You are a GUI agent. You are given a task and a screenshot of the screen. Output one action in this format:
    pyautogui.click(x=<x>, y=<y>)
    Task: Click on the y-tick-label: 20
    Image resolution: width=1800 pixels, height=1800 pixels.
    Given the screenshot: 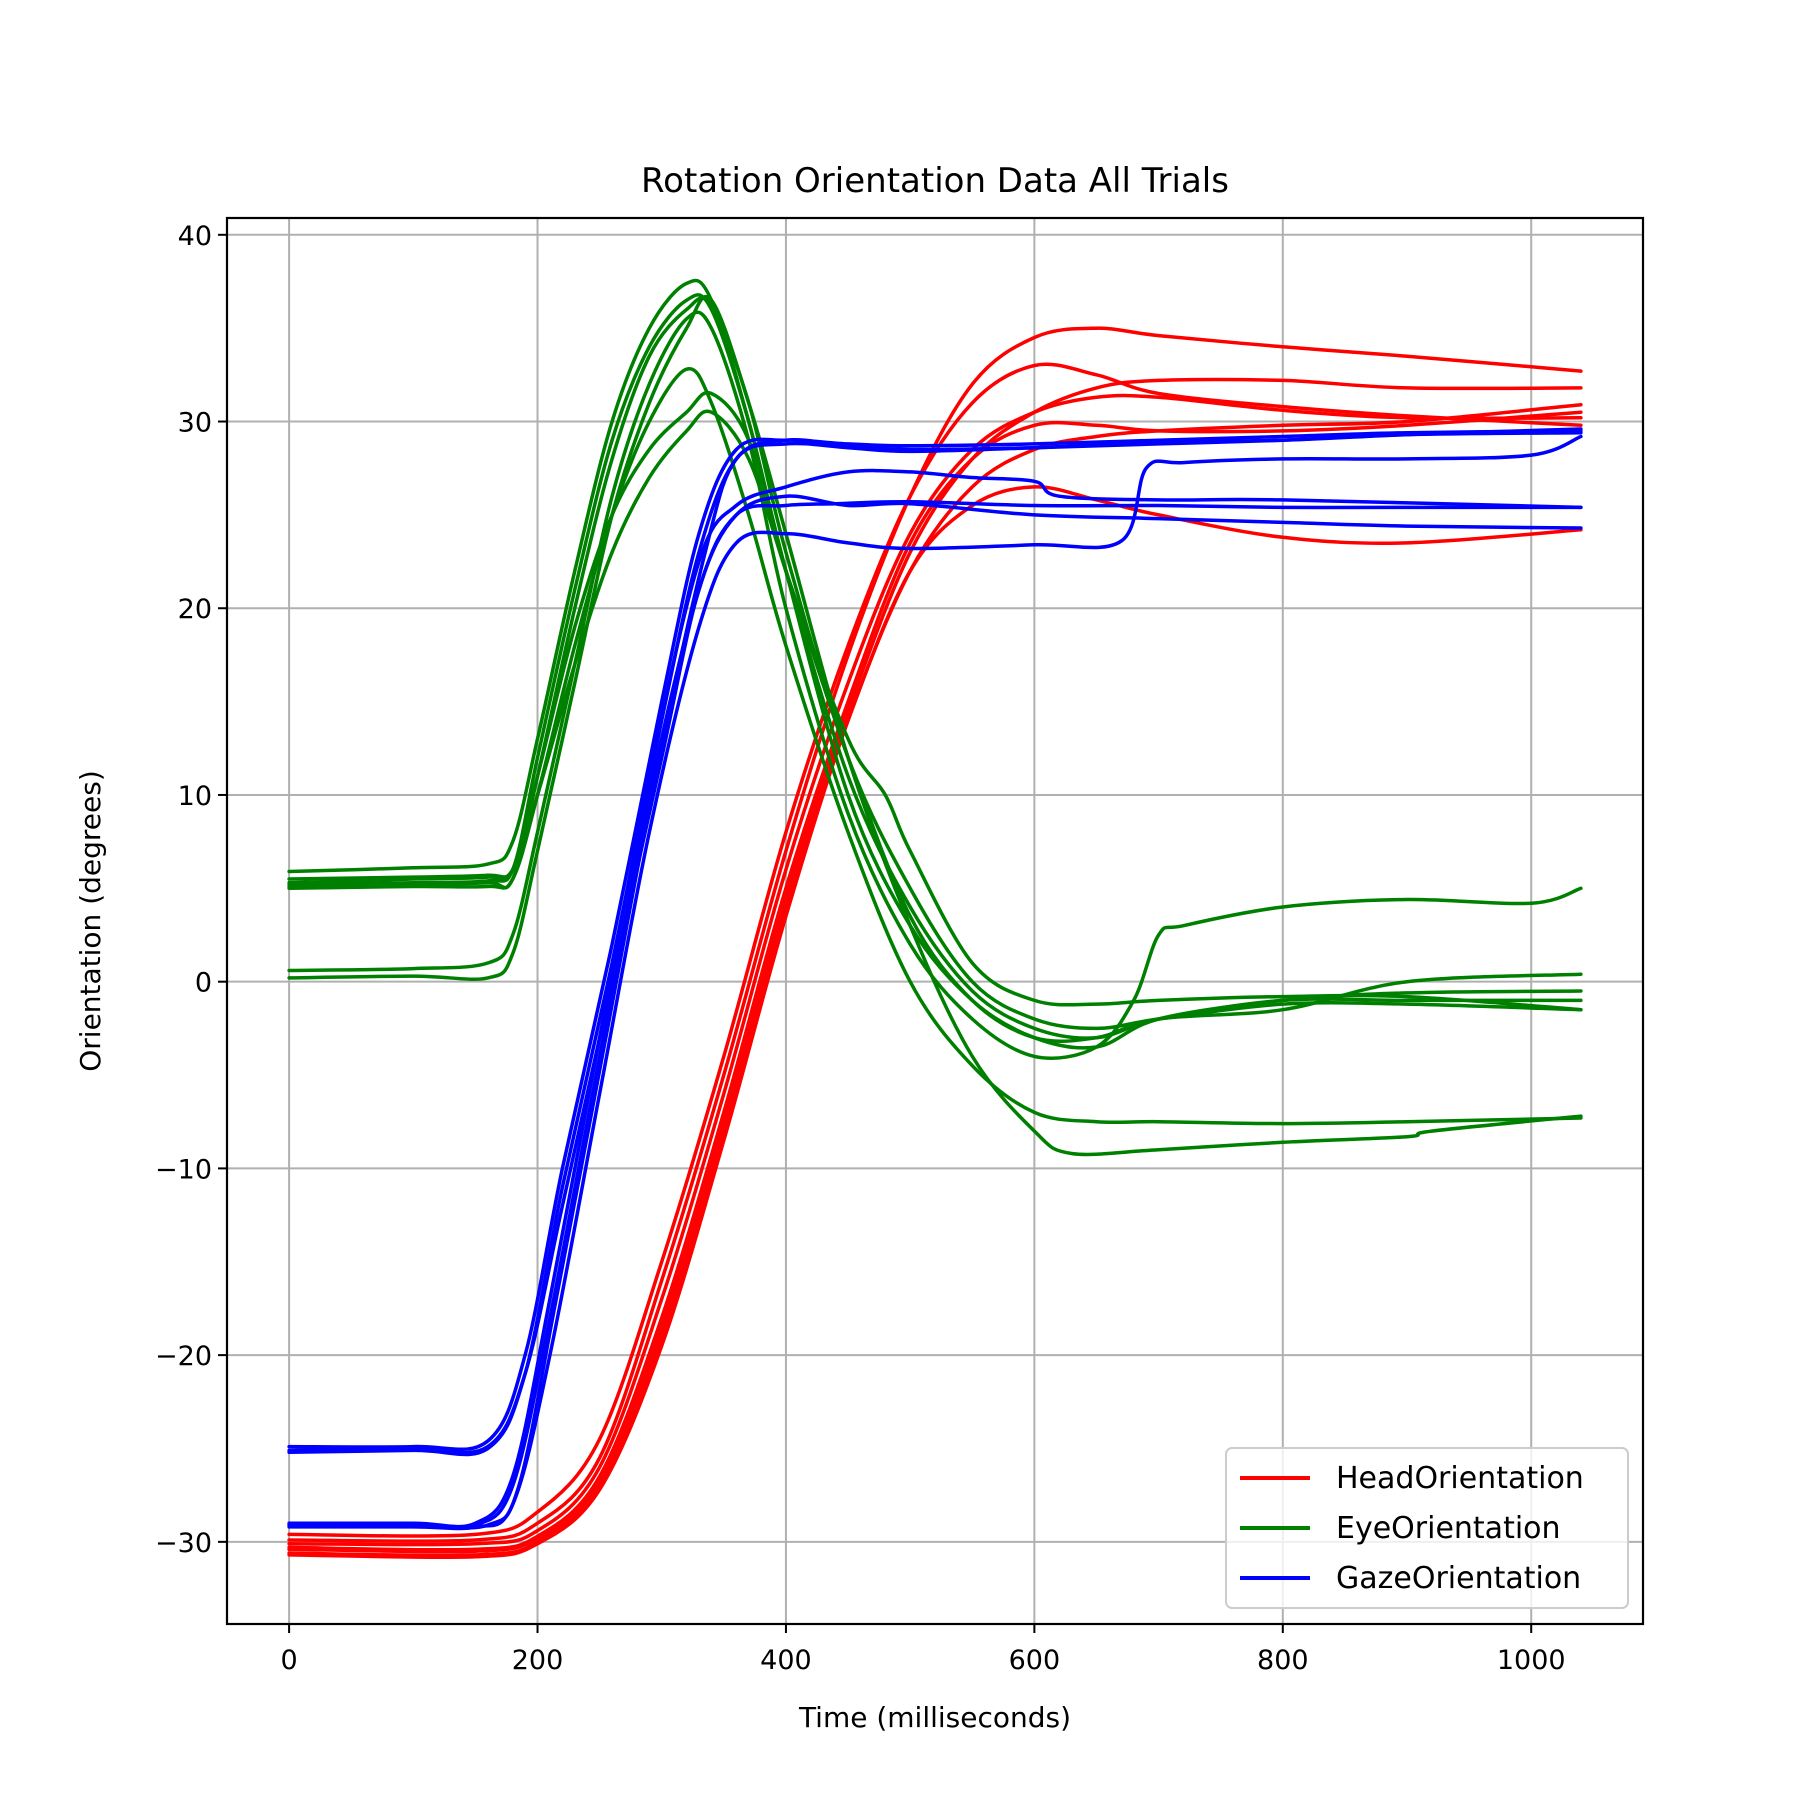 What is the action you would take?
    pyautogui.click(x=195, y=609)
    